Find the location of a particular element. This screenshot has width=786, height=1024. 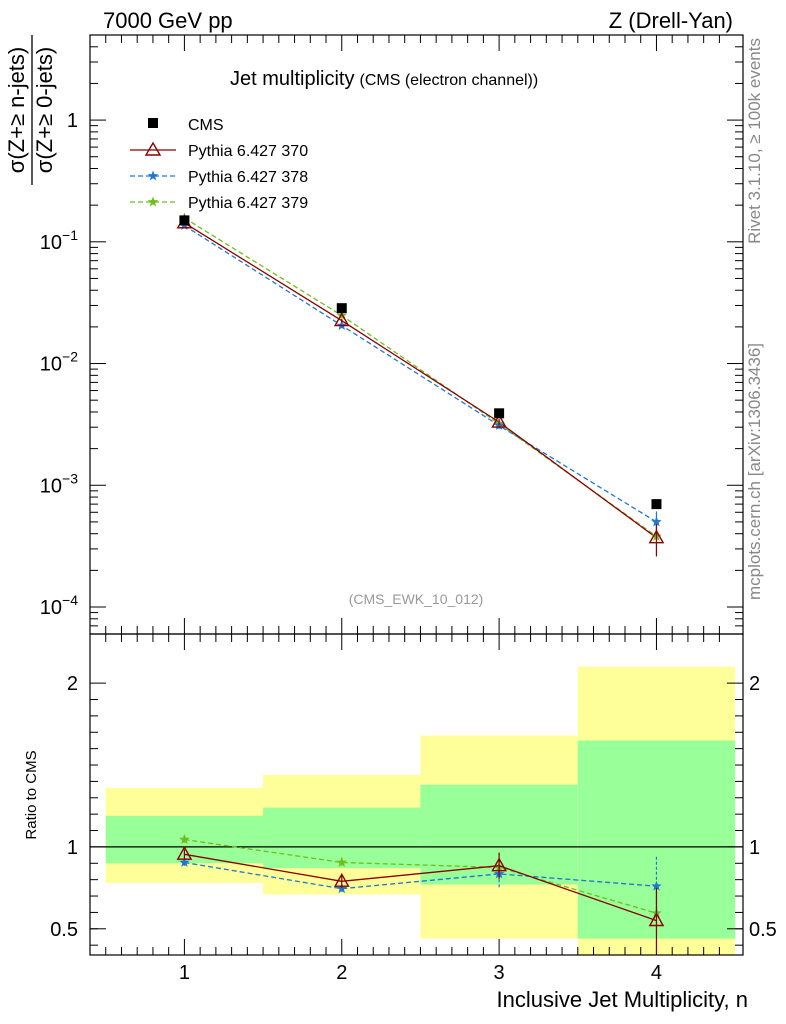

x-tick-label: 2 is located at coordinates (341, 973).